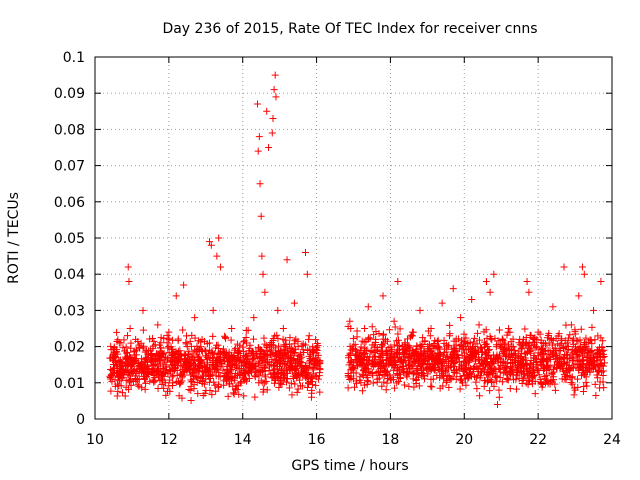 The image size is (640, 480). Describe the element at coordinates (538, 440) in the screenshot. I see `x-tick-label: 22` at that location.